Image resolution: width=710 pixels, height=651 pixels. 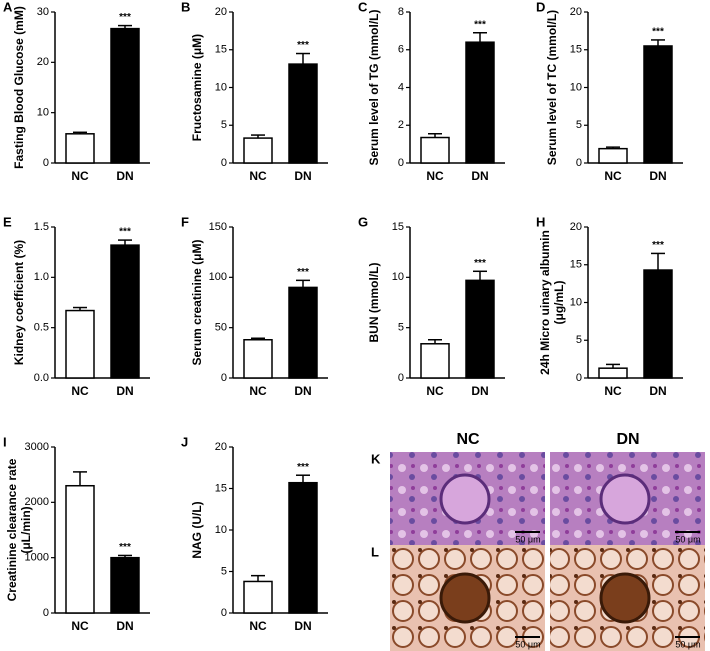 I want to click on y-tick-label: 50, so click(x=221, y=328).